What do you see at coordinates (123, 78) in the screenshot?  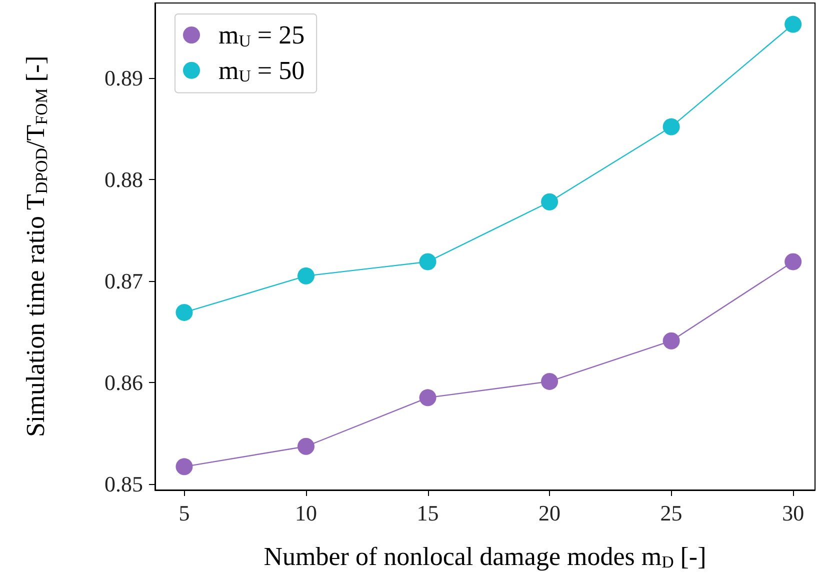 I see `y-tick-label: 0.89` at bounding box center [123, 78].